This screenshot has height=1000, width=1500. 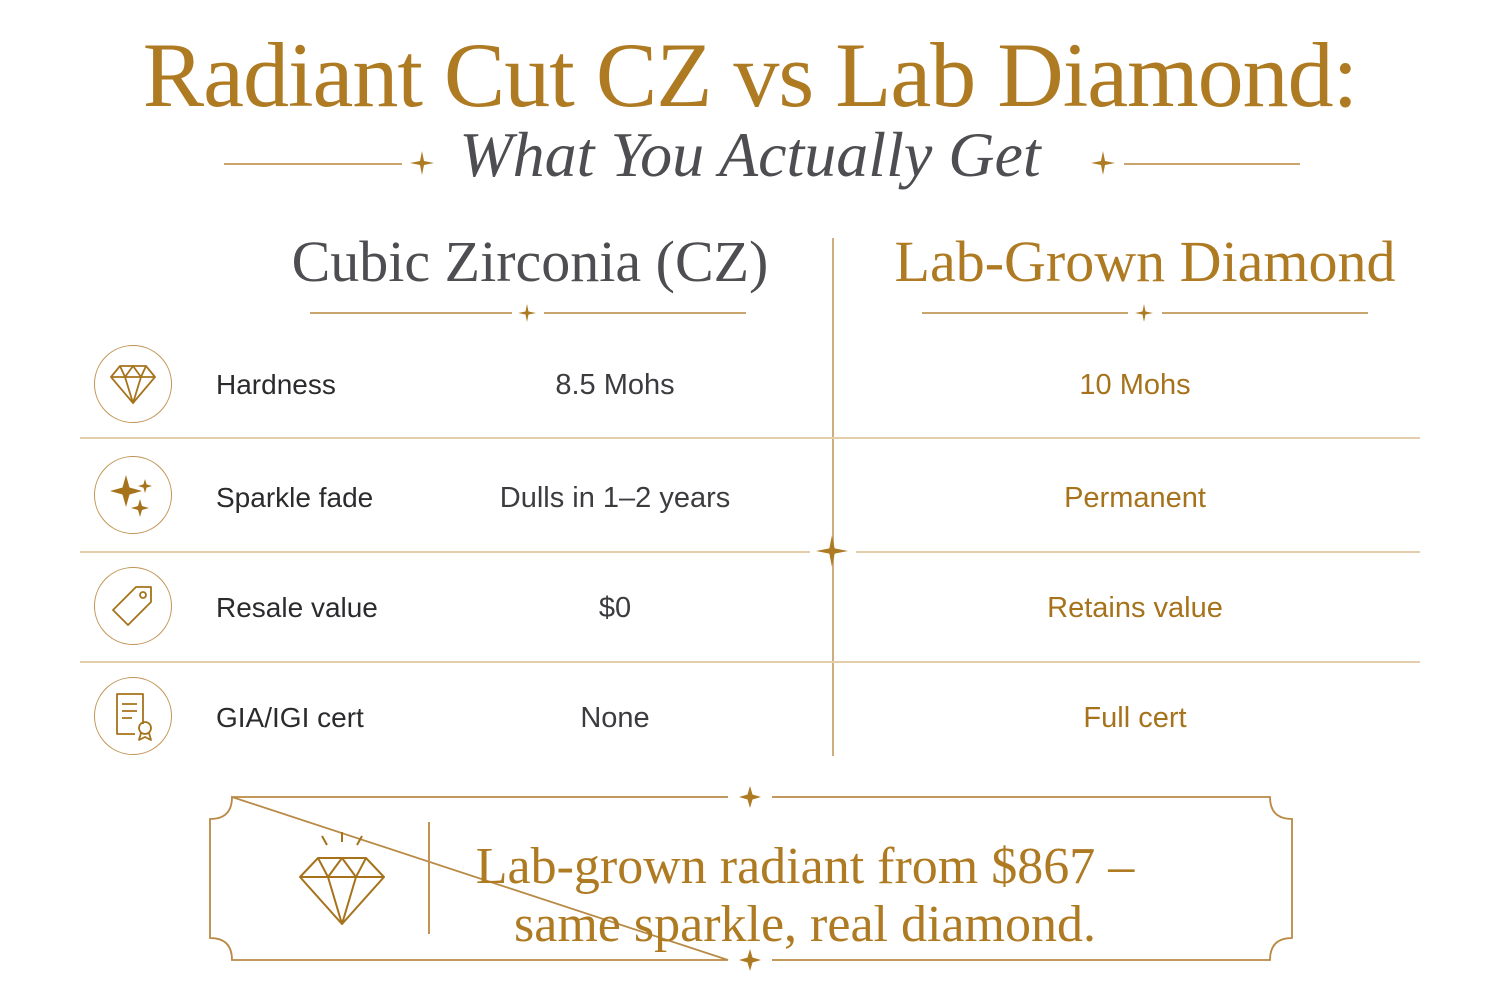 What do you see at coordinates (750, 610) in the screenshot?
I see `table-row: Resale value $0 Retains value` at bounding box center [750, 610].